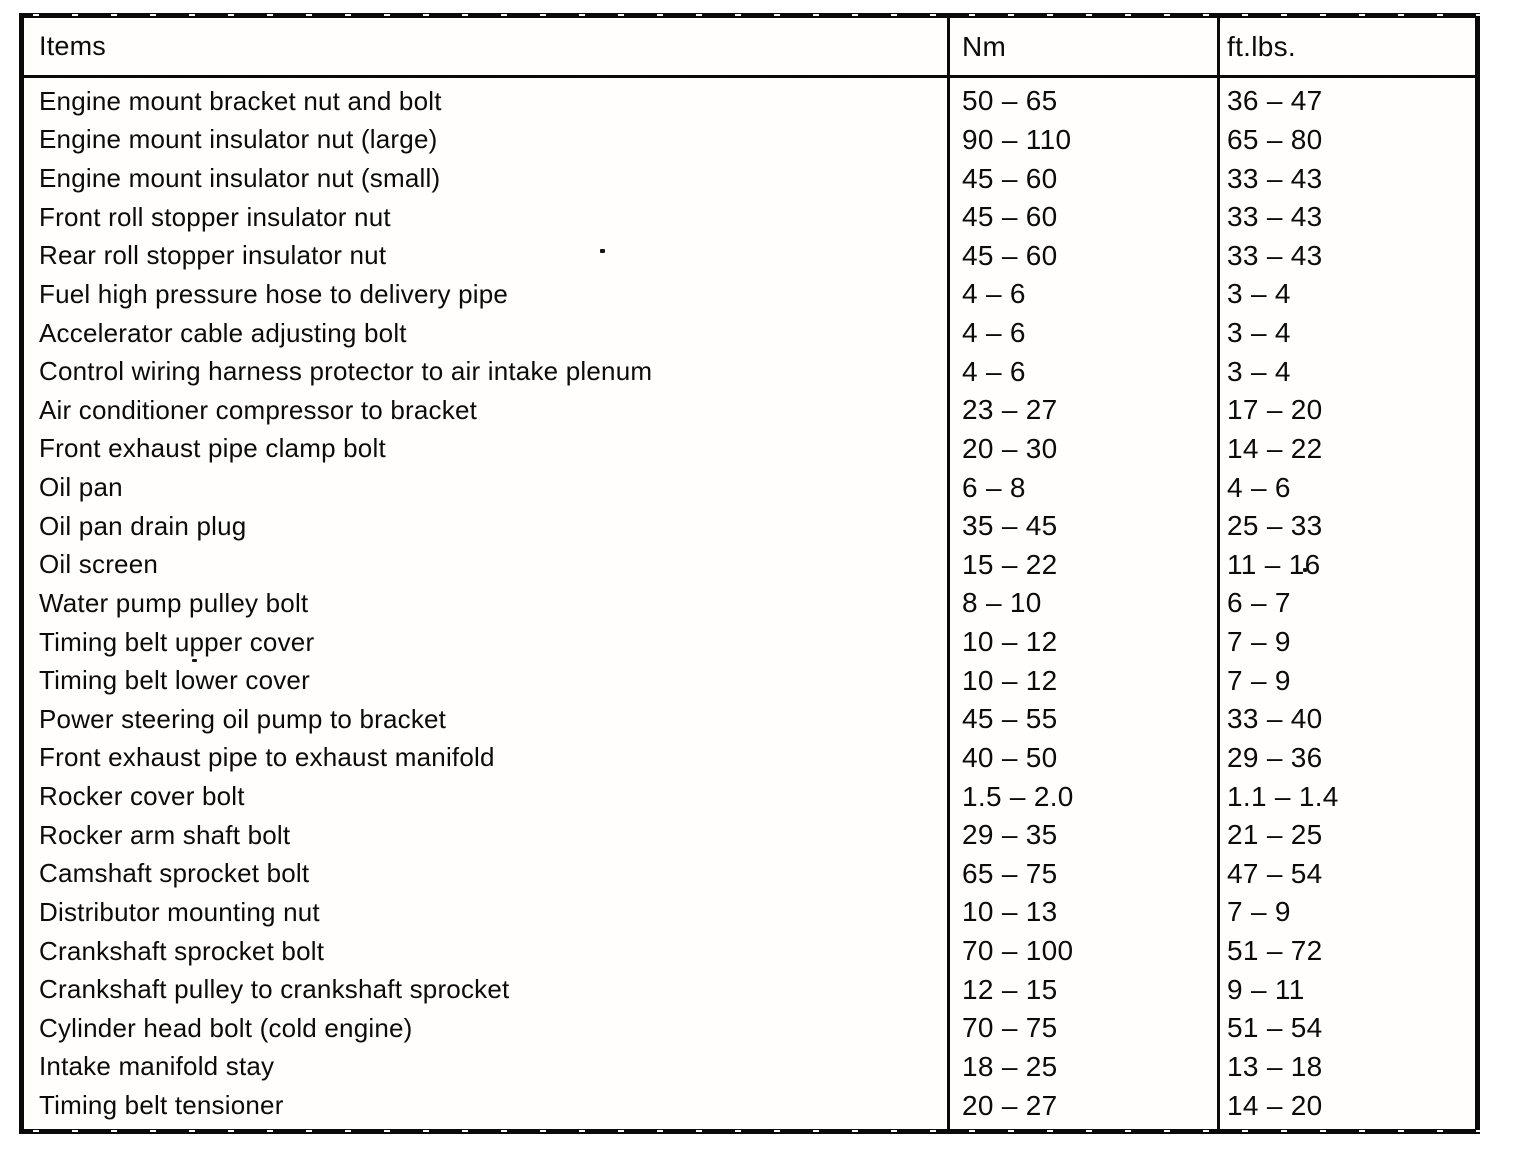  I want to click on cell-item: Timing belt upper cover, so click(177, 641).